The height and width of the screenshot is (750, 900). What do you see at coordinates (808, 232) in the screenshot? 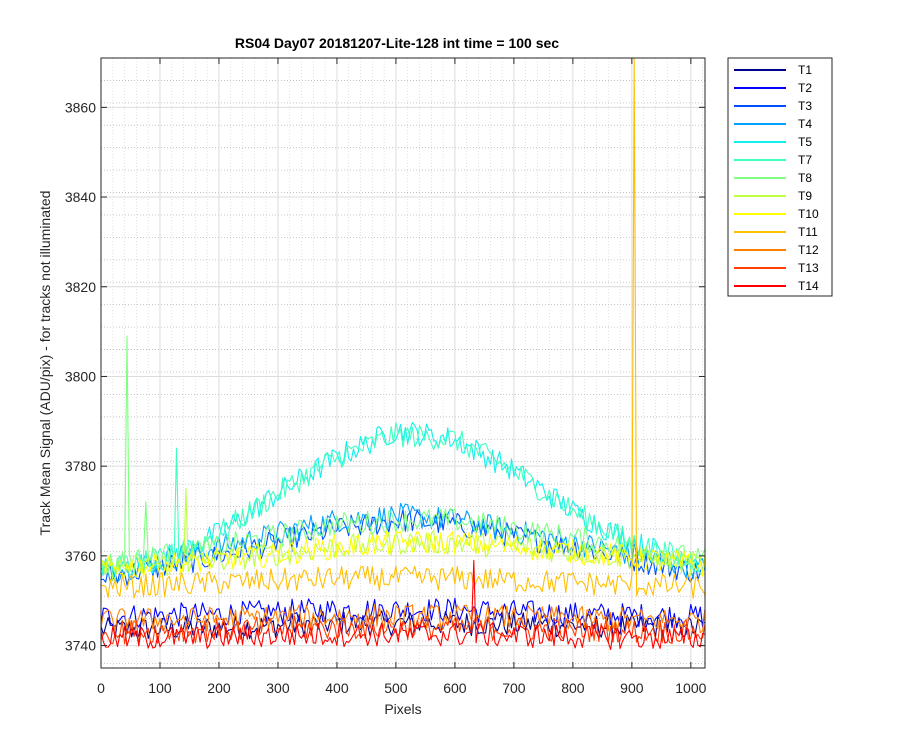
I see `legend-label-t11: T11` at bounding box center [808, 232].